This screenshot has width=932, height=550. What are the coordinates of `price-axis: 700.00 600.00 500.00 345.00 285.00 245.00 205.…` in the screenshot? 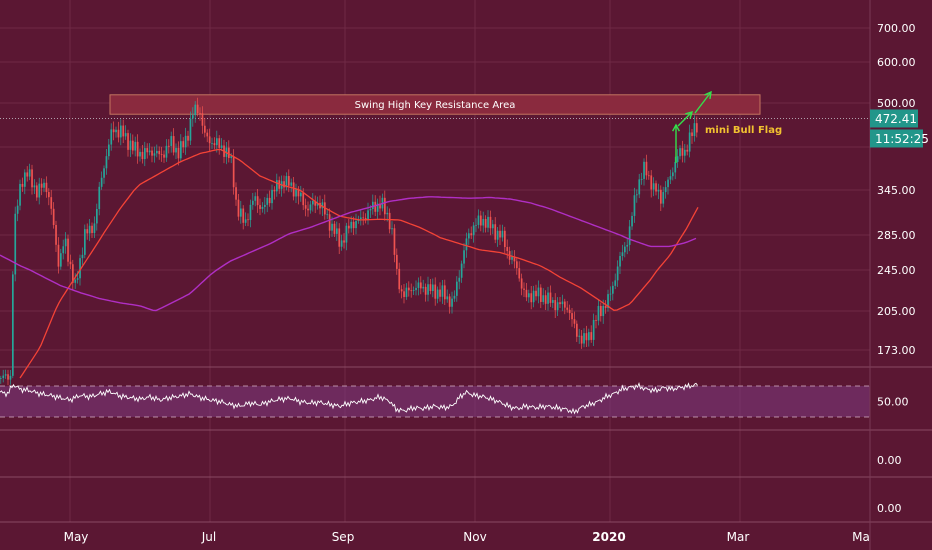 It's located at (896, 189).